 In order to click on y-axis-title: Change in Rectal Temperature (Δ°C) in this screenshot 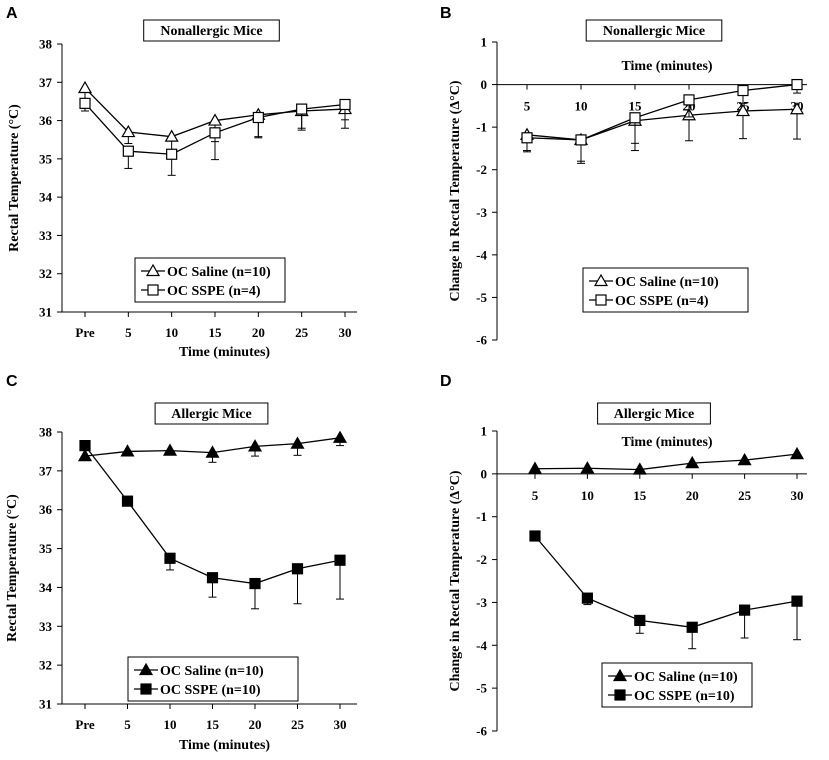, I will do `click(455, 190)`.